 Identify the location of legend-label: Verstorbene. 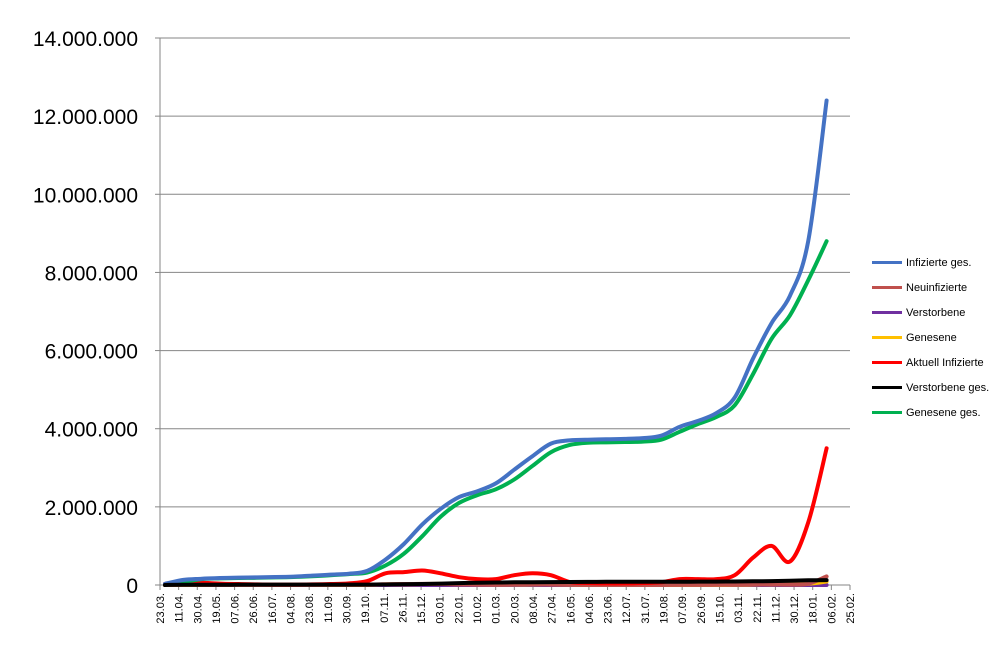
(936, 312).